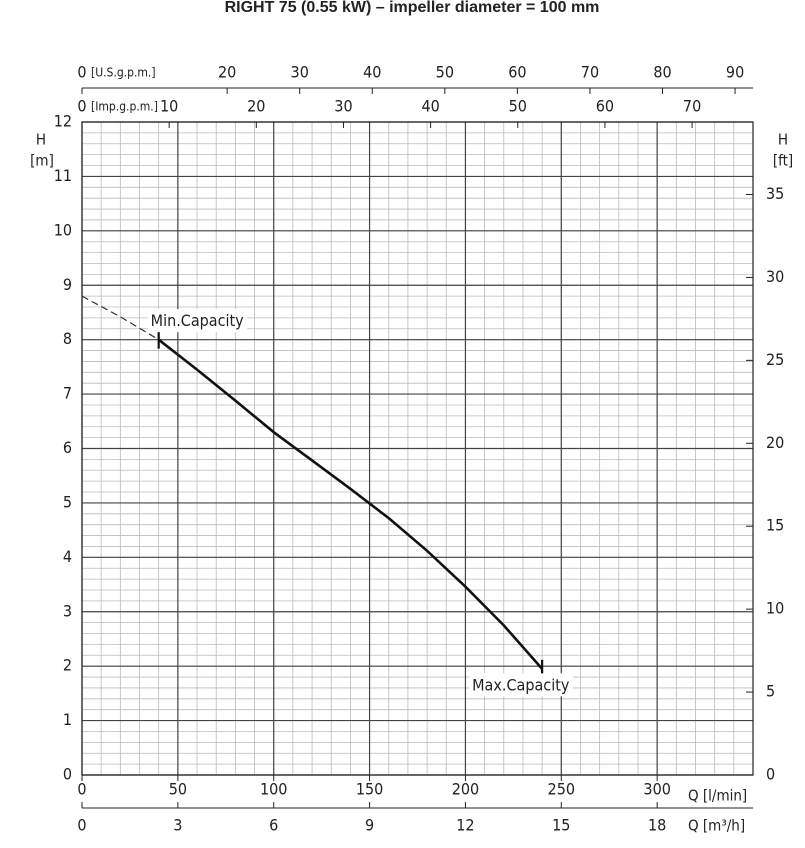  What do you see at coordinates (656, 789) in the screenshot?
I see `x-tick-label: 300` at bounding box center [656, 789].